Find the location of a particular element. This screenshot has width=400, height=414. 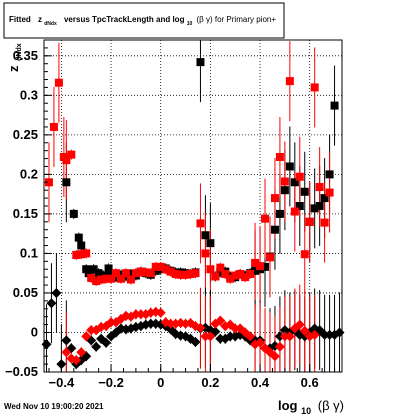

footer-timestamp: Wed Nov 10 19:00:20 2021 is located at coordinates (54, 406).